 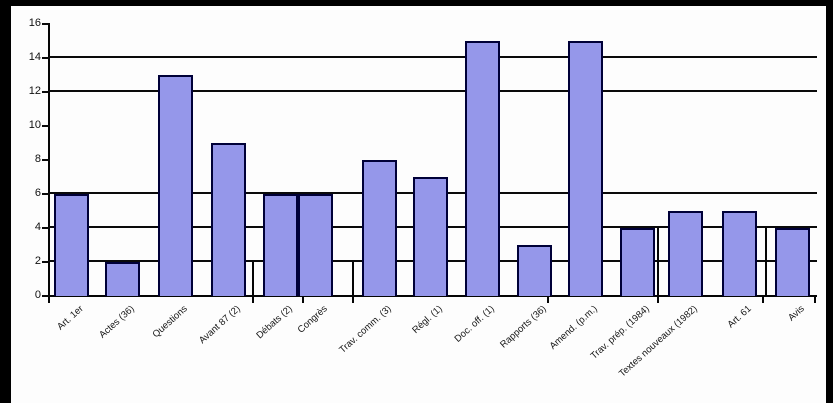 I want to click on y-axis-label-8: 8, so click(x=37, y=159).